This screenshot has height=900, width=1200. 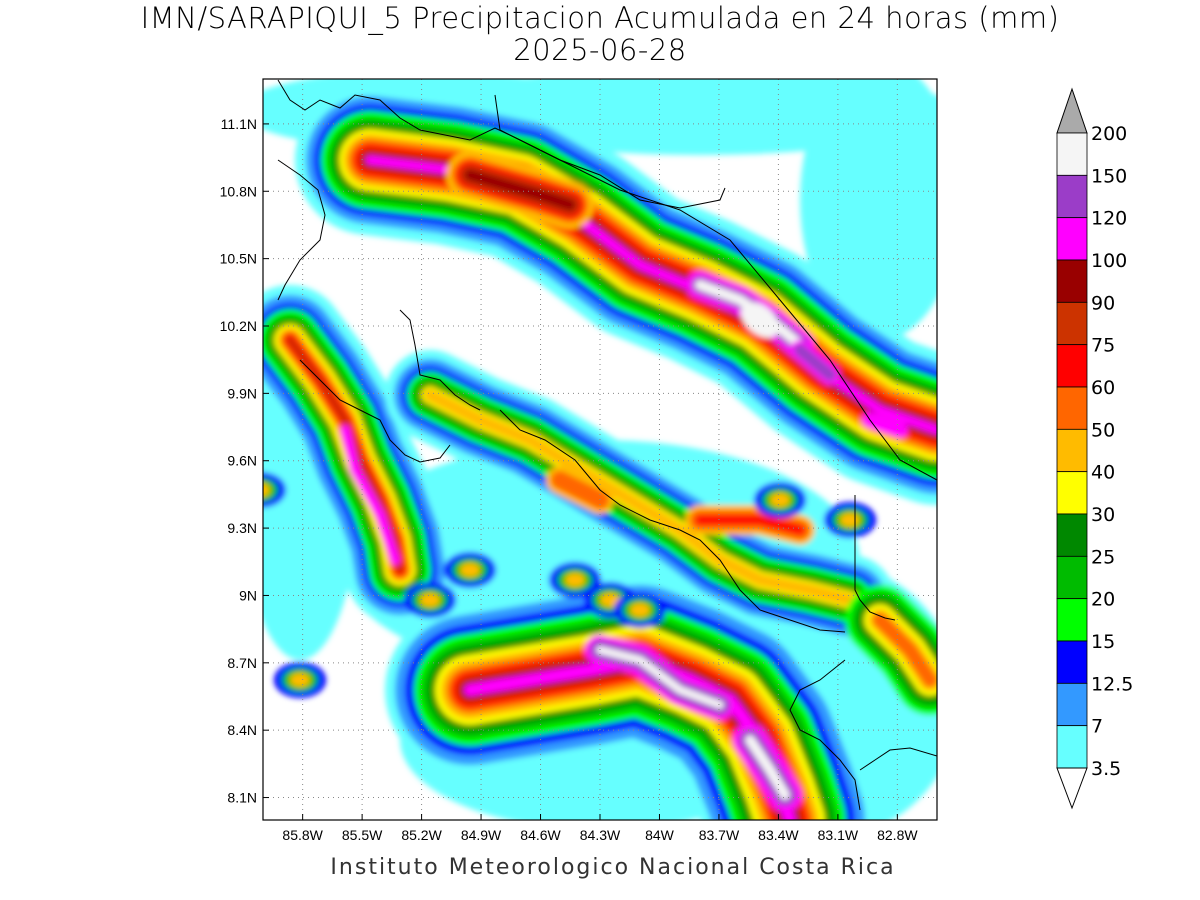 I want to click on x-tick-label: 85.5W, so click(x=362, y=835).